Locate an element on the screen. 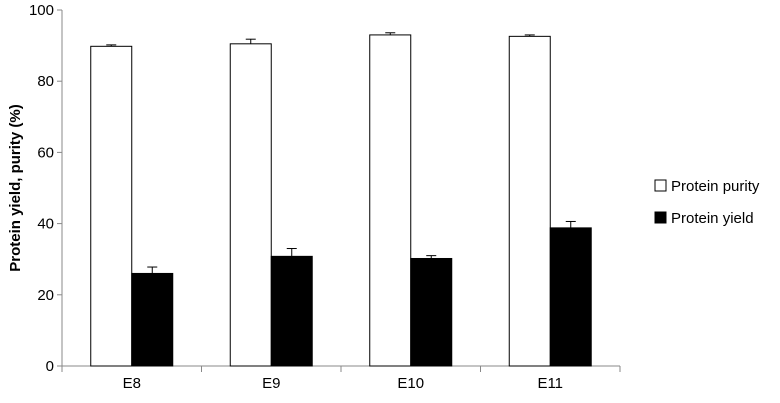  bar-protein-purity-e11 is located at coordinates (529, 201).